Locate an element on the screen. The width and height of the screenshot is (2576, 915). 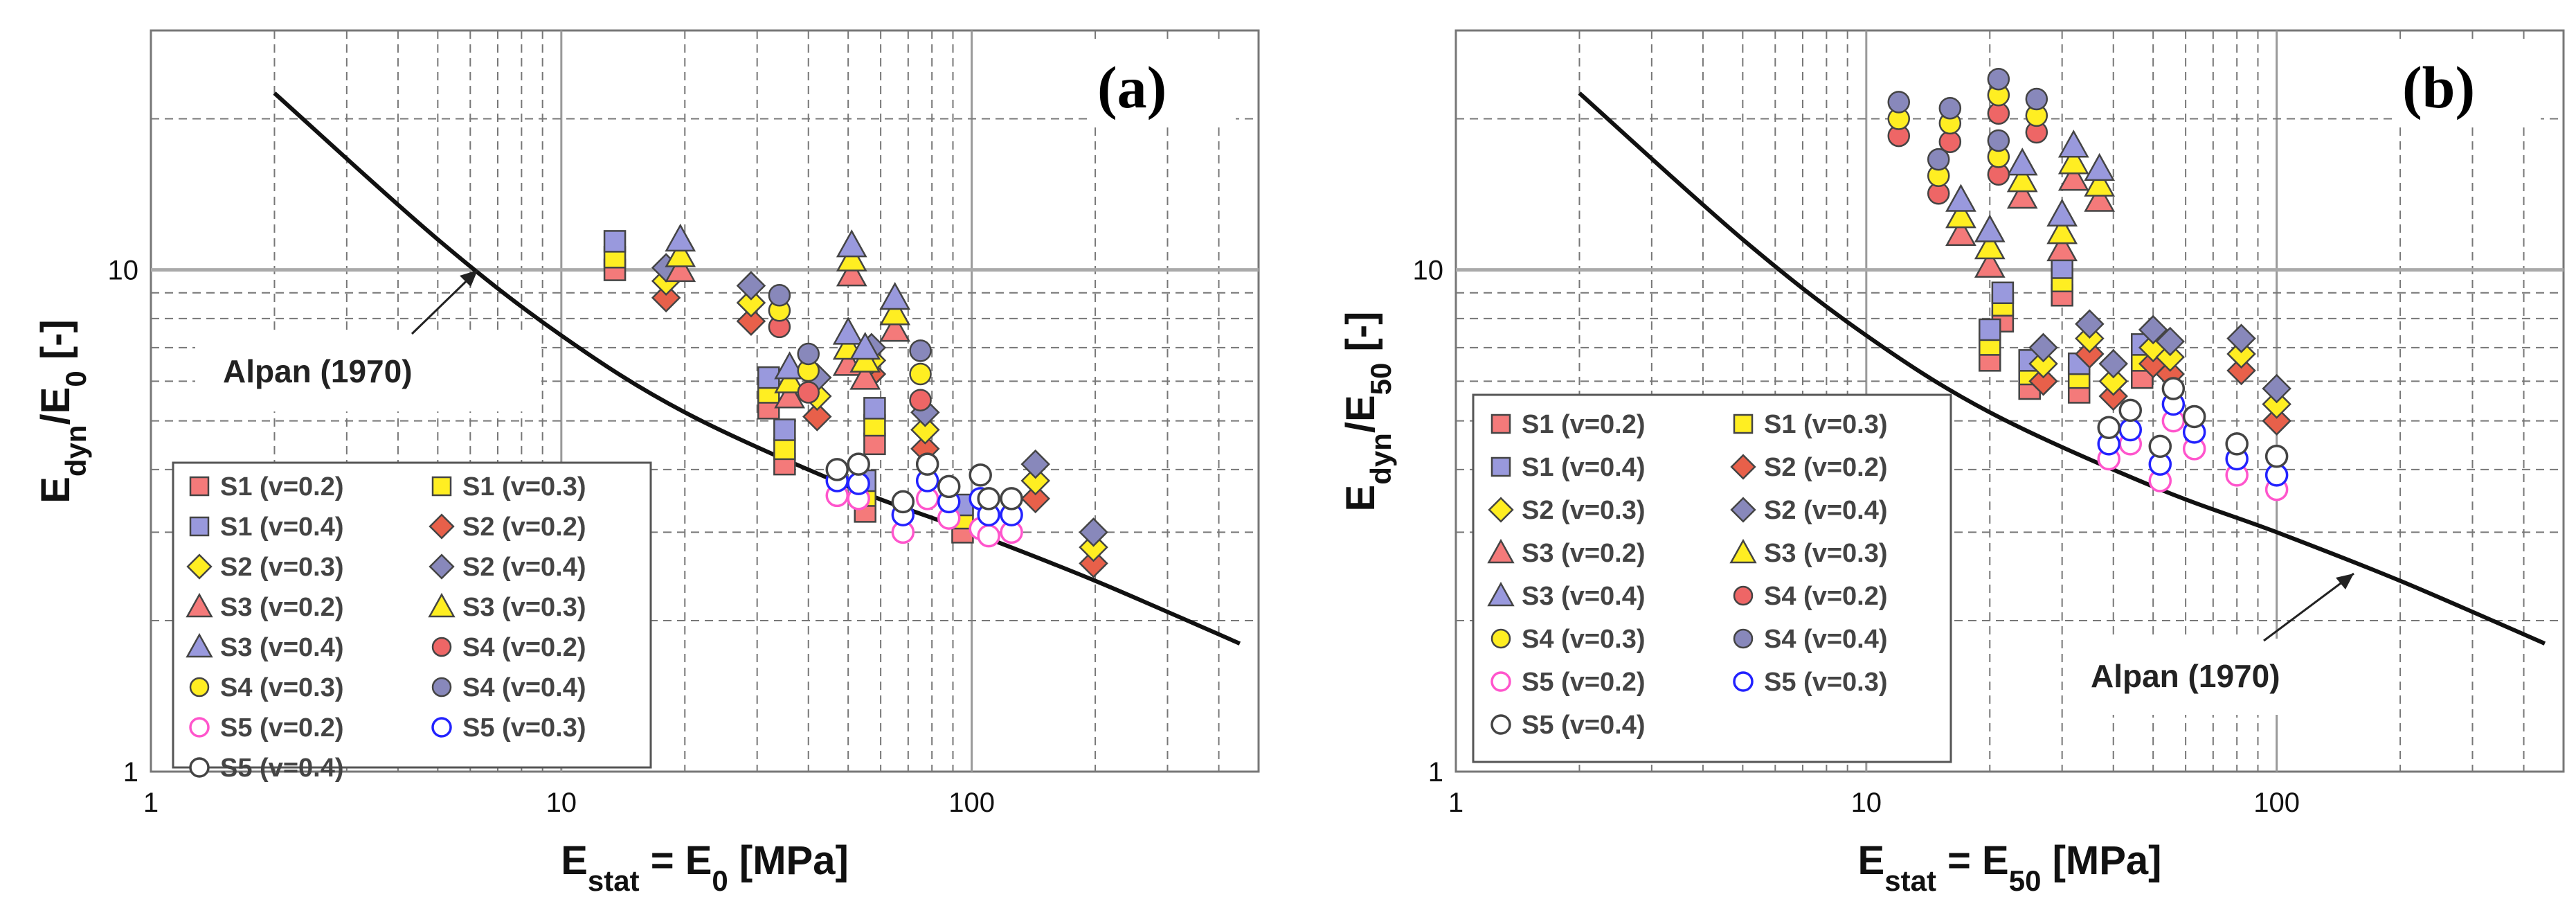
legend-label-a: S5 (v=0.4) is located at coordinates (282, 768).